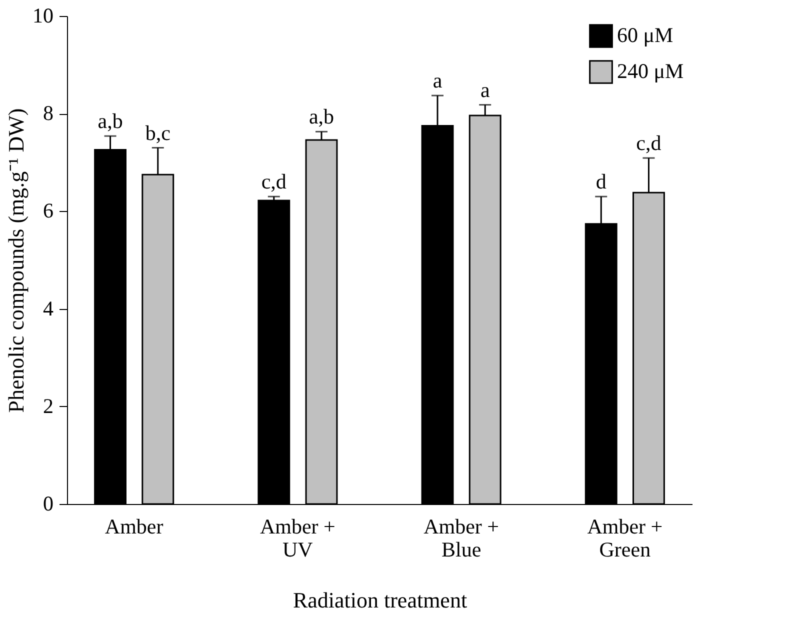  Describe the element at coordinates (625, 538) in the screenshot. I see `x-tick-label: Amber + Green` at that location.